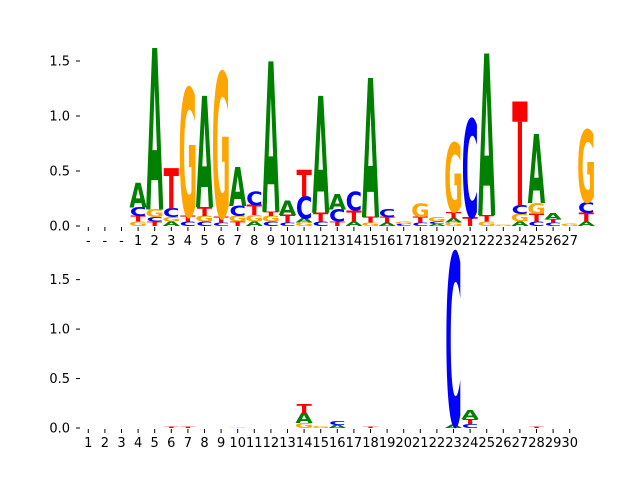 The image size is (640, 480). Describe the element at coordinates (520, 443) in the screenshot. I see `x-tick-label: 27` at that location.